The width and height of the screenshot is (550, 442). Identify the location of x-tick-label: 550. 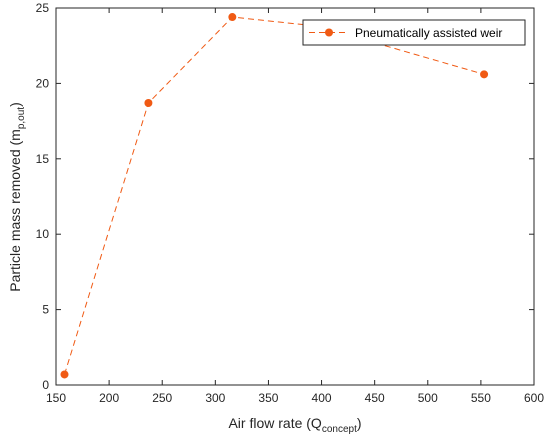
(481, 398).